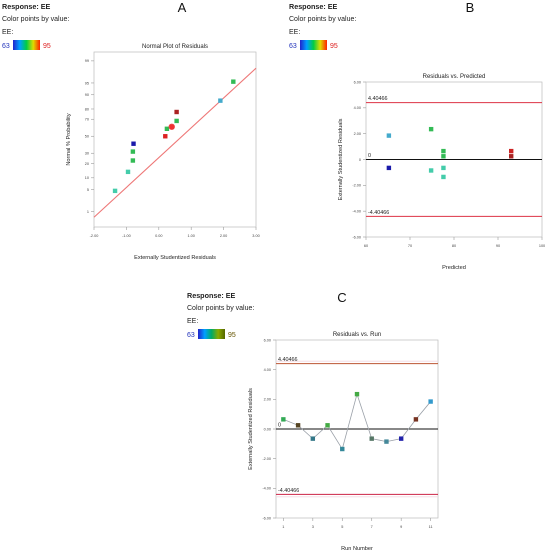  Describe the element at coordinates (87, 109) in the screenshot. I see `y-tick-label: 80` at that location.